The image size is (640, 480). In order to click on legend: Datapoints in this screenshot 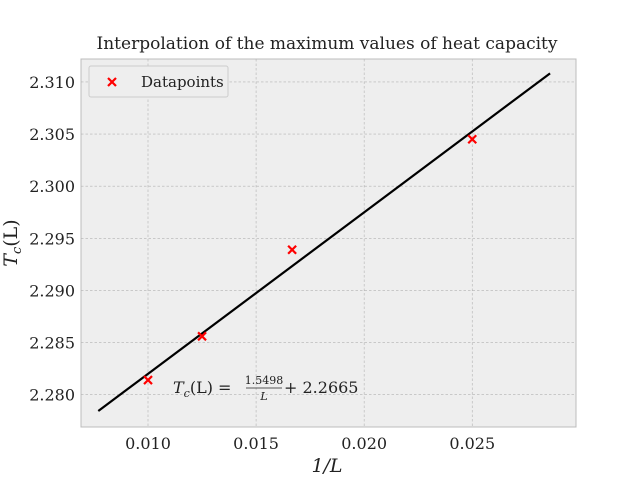, I will do `click(158, 81)`.